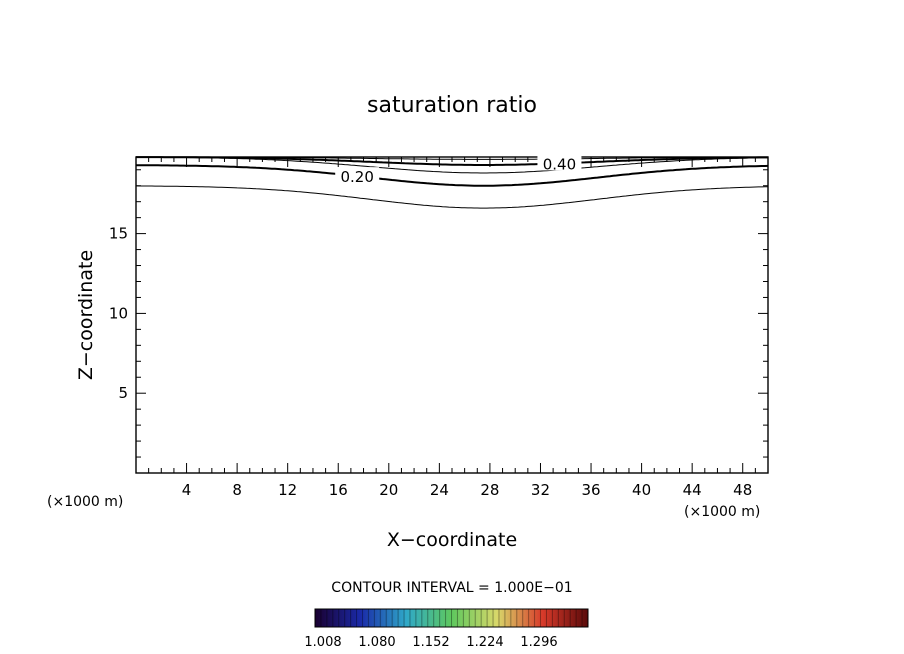 The image size is (904, 654). What do you see at coordinates (692, 490) in the screenshot?
I see `x-tick-label: 44` at bounding box center [692, 490].